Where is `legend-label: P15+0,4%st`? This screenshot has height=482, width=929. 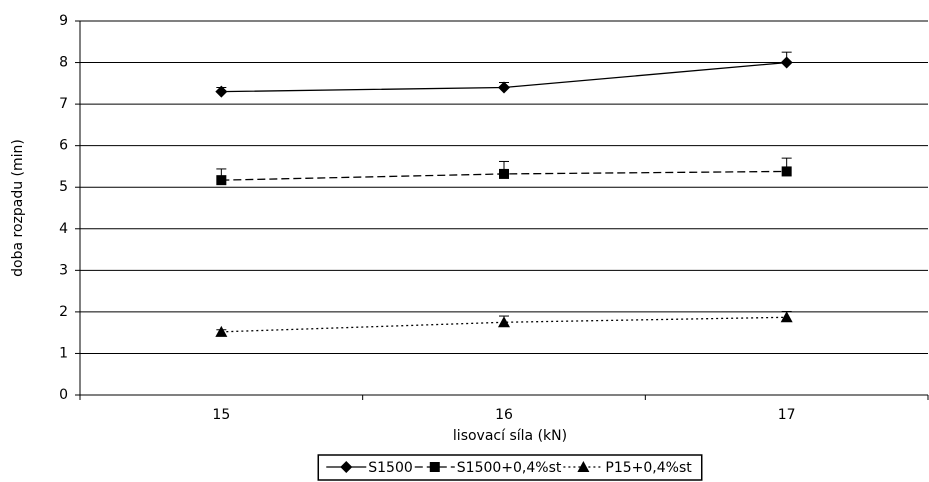
legend-label: P15+0,4%st is located at coordinates (648, 468).